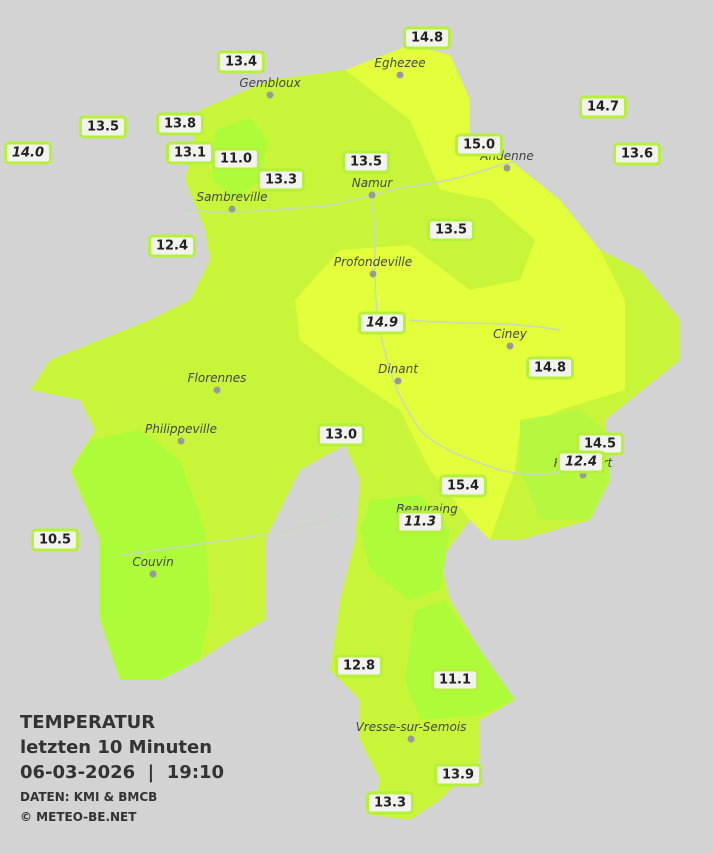  Describe the element at coordinates (270, 83) in the screenshot. I see `city-label: Gembloux` at that location.